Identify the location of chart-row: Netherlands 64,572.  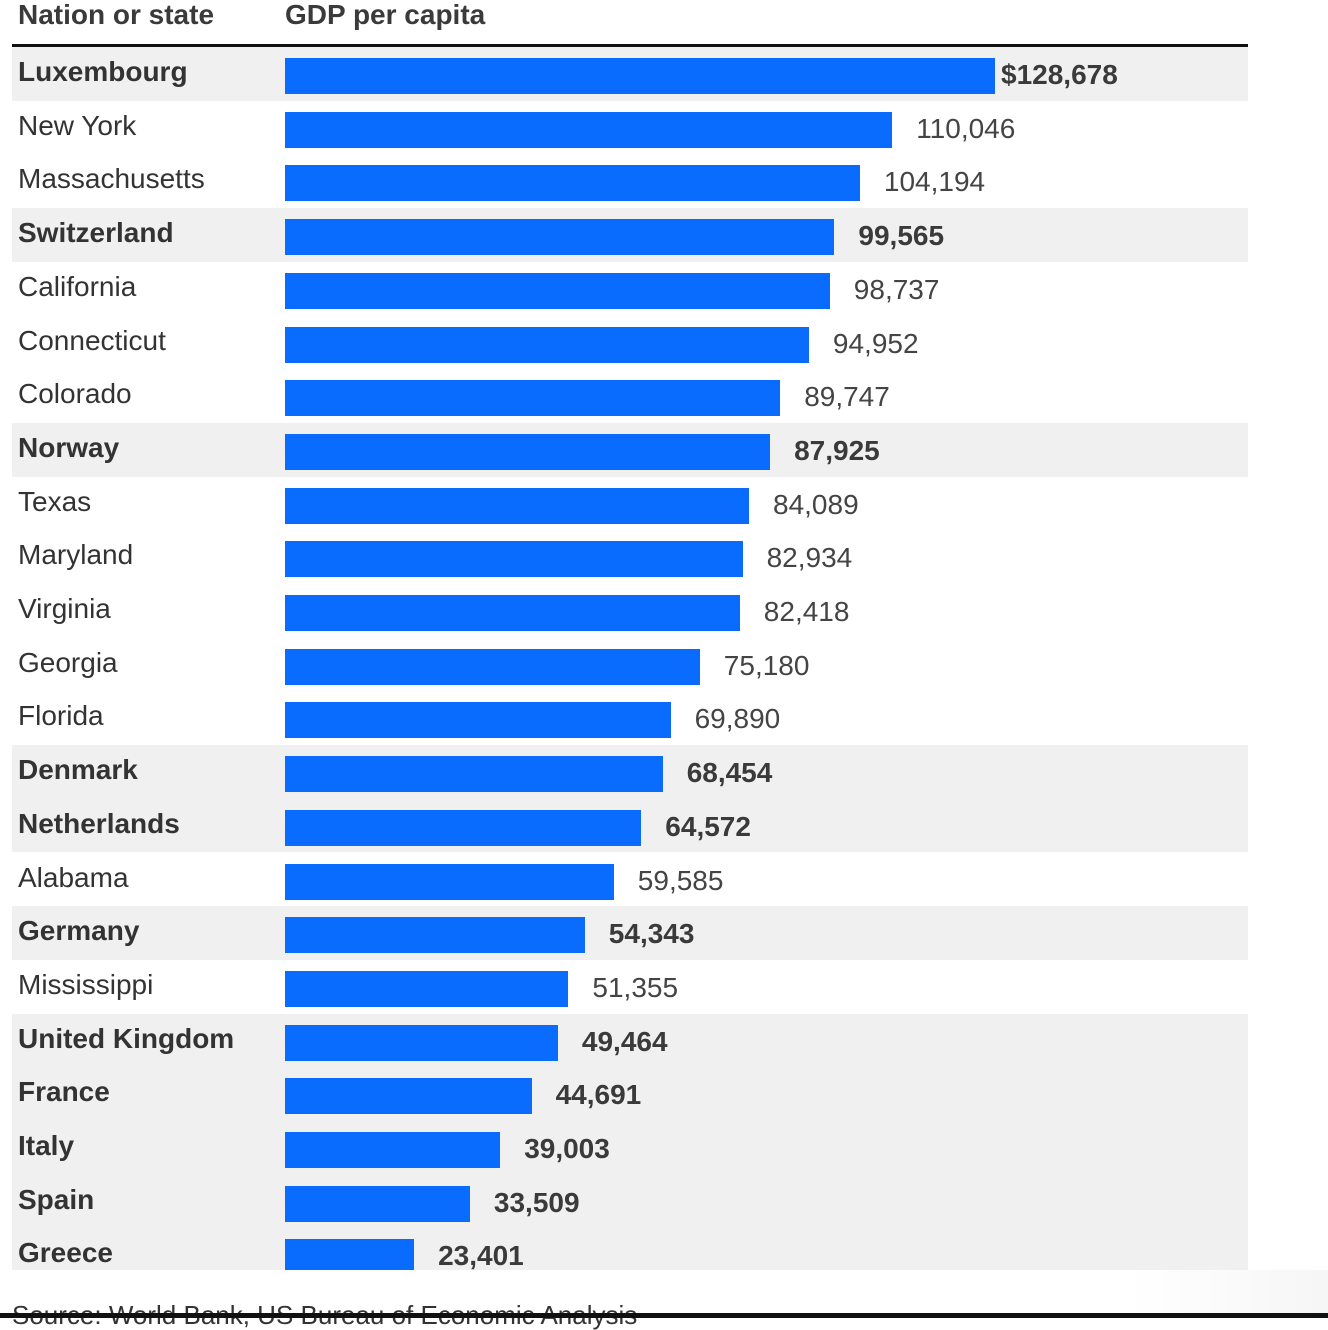
(630, 825).